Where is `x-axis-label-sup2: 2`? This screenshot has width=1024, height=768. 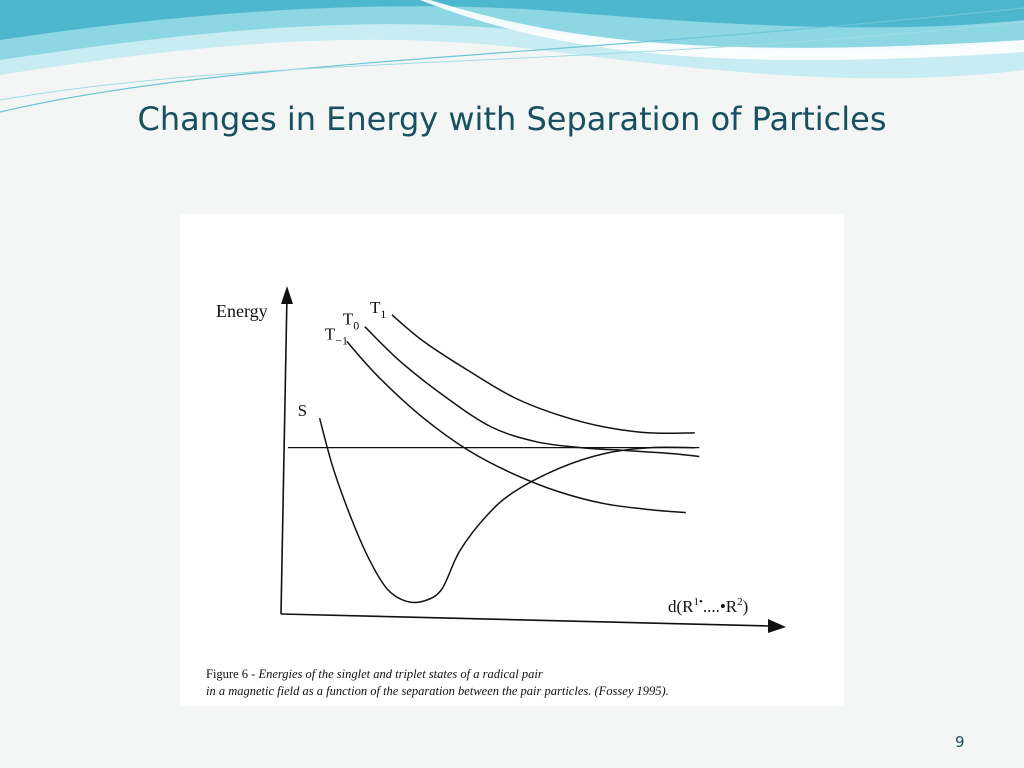
x-axis-label-sup2: 2 is located at coordinates (740, 602).